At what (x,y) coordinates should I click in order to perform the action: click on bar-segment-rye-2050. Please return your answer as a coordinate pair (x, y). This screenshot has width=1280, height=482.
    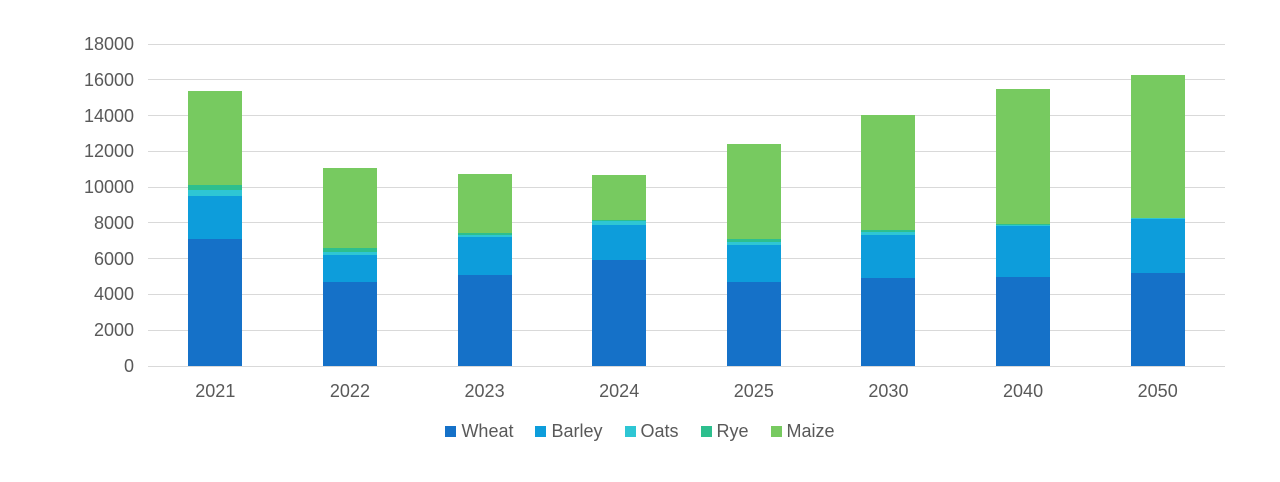
    Looking at the image, I should click on (1157, 218).